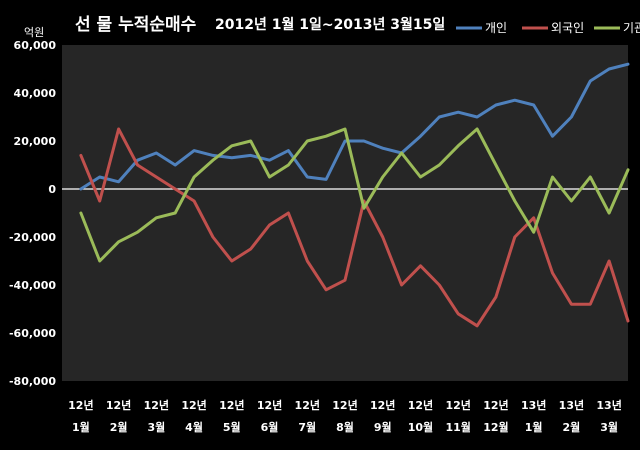 Image resolution: width=640 pixels, height=450 pixels. What do you see at coordinates (495, 427) in the screenshot?
I see `x-tick-month: 12월` at bounding box center [495, 427].